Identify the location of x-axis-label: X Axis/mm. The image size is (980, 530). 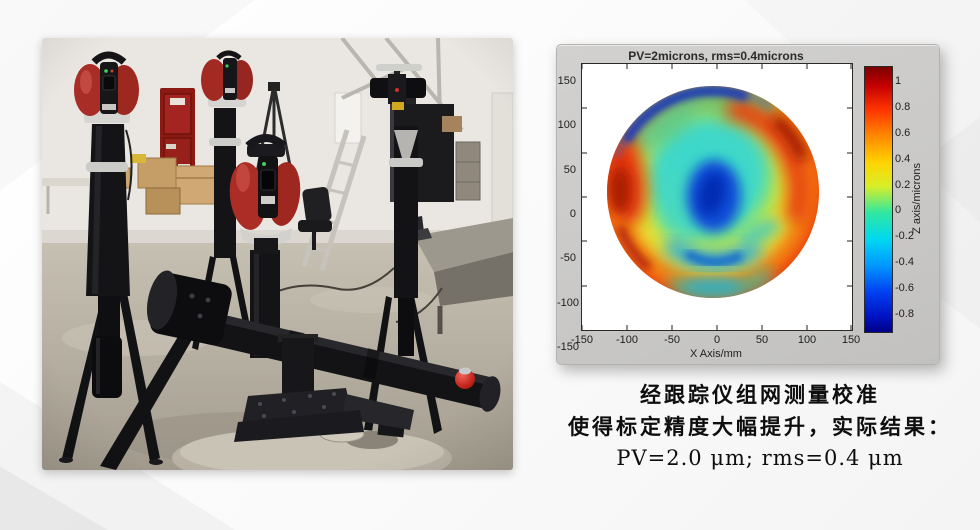
(716, 354).